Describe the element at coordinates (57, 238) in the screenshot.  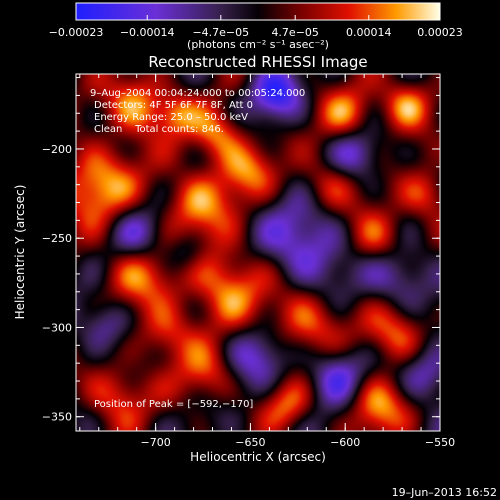
I see `y-tick-label: −250` at that location.